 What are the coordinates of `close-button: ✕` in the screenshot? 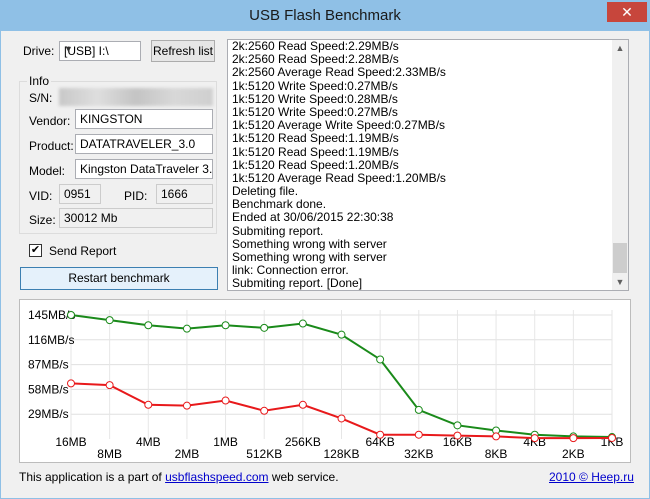 It's located at (627, 12).